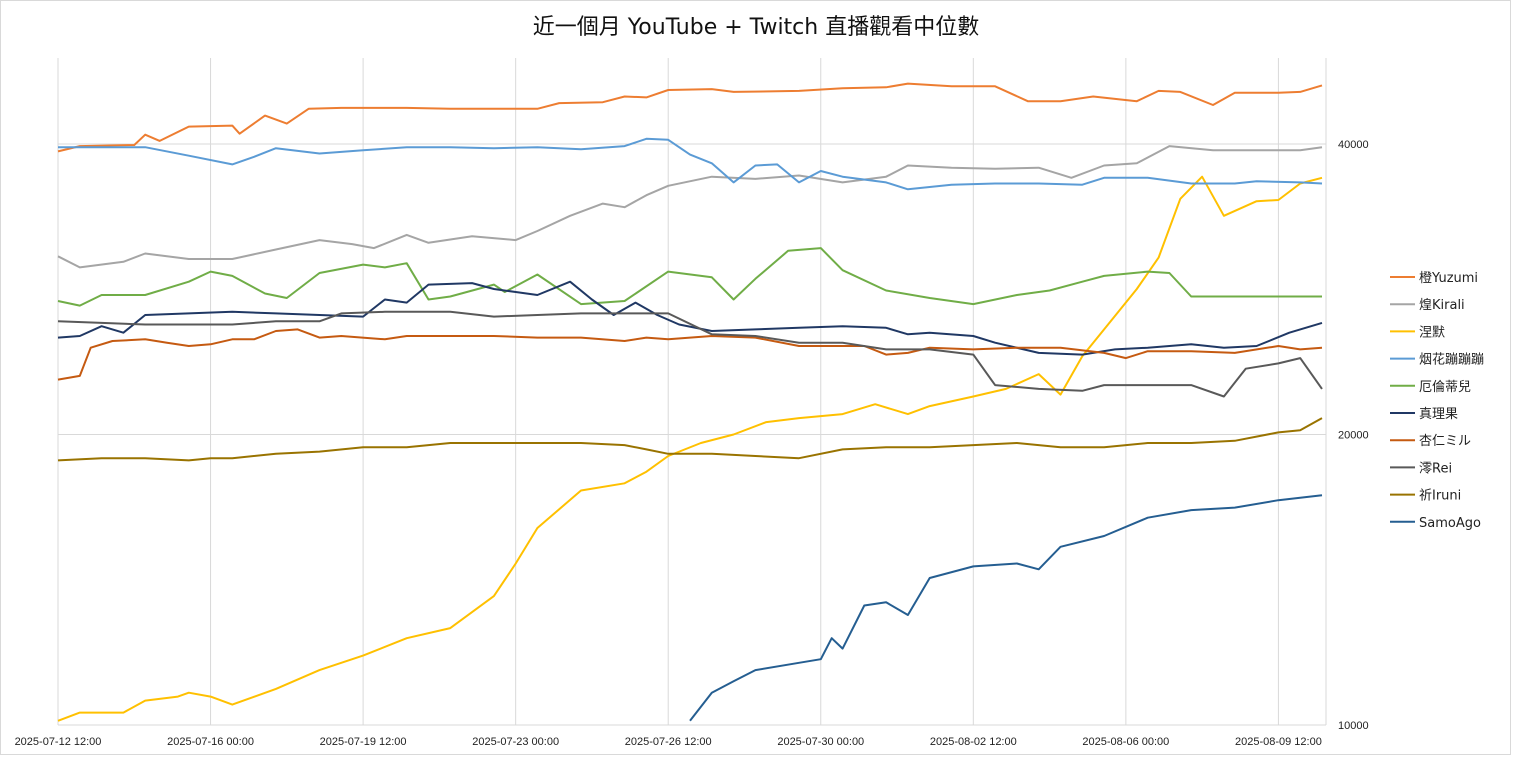  Describe the element at coordinates (1353, 145) in the screenshot. I see `y-tick-label: 40000` at that location.